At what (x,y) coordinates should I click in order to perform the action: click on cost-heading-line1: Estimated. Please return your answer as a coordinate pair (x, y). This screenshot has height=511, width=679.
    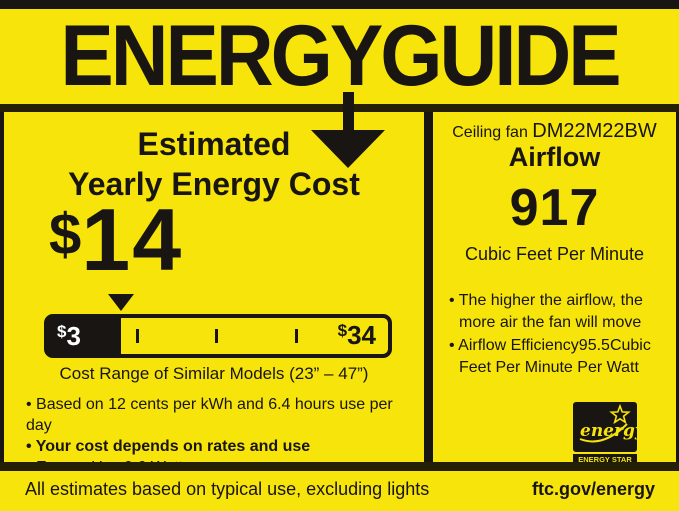
    Looking at the image, I should click on (214, 144).